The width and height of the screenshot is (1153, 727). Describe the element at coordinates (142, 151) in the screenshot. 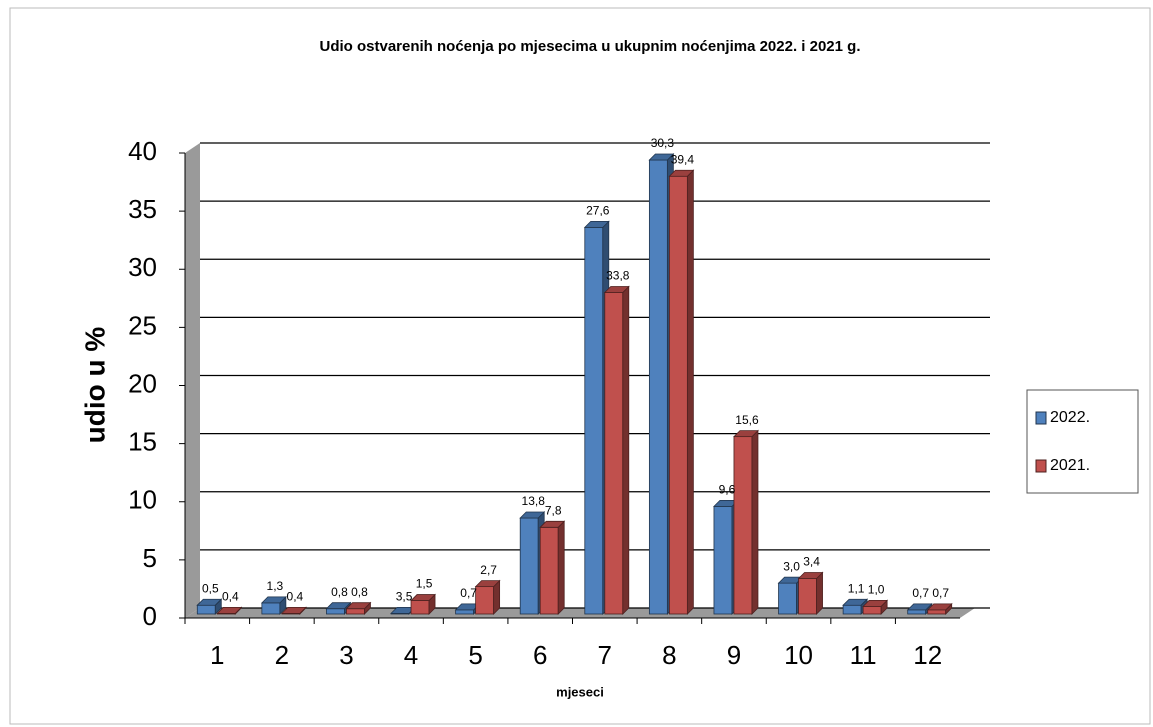

I see `y-tick-label: 40` at that location.